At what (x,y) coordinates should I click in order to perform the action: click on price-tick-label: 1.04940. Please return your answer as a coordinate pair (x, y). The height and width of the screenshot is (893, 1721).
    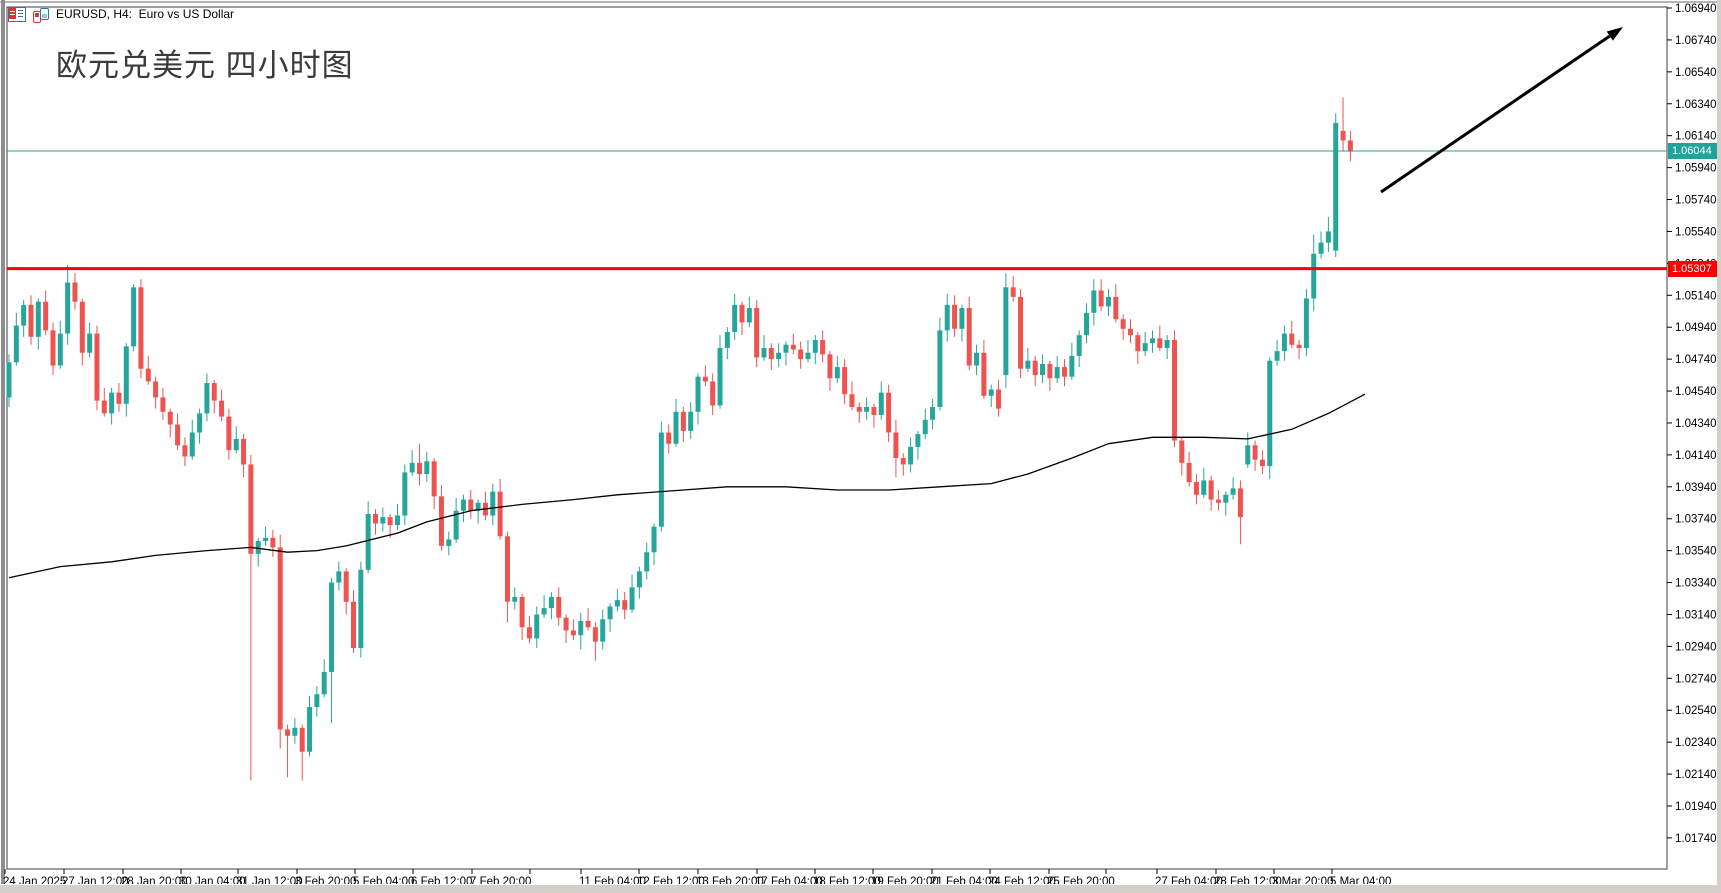
    Looking at the image, I should click on (1696, 328).